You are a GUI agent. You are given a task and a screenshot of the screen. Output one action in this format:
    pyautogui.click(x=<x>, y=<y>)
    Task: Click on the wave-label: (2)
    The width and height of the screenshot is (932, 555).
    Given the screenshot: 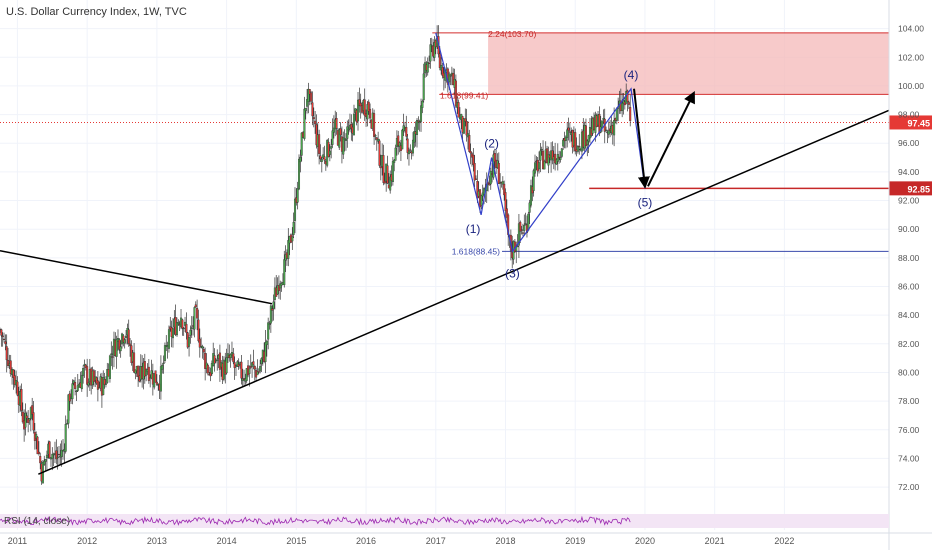 What is the action you would take?
    pyautogui.click(x=491, y=144)
    